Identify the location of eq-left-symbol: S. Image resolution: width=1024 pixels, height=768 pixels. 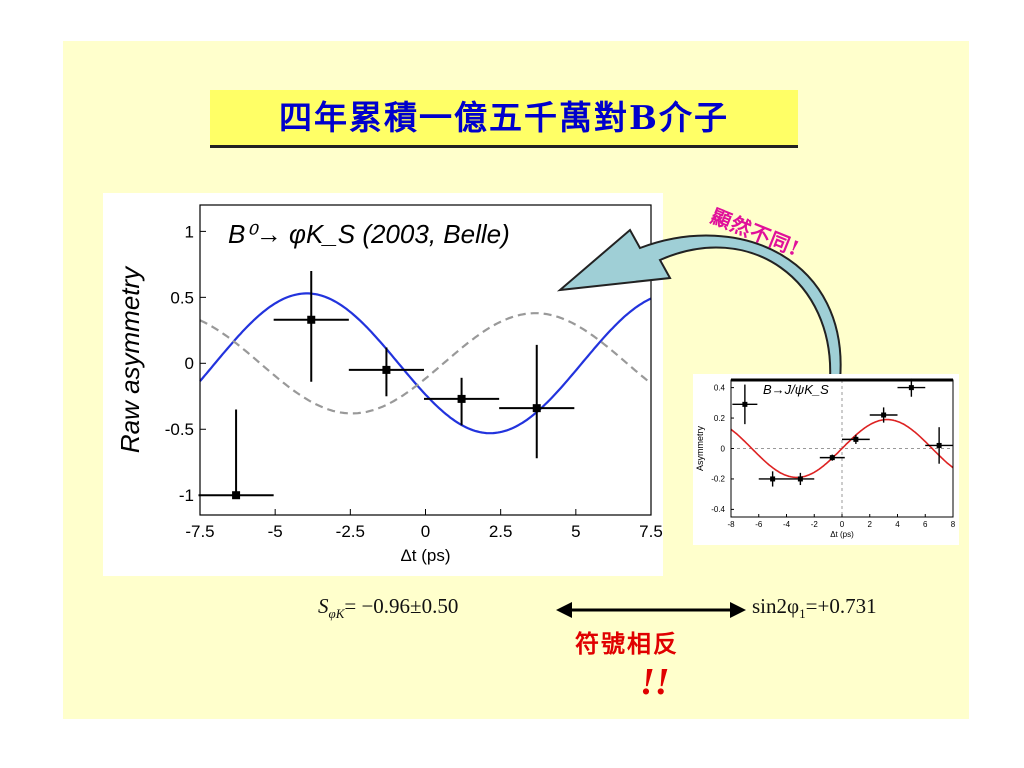
(323, 606).